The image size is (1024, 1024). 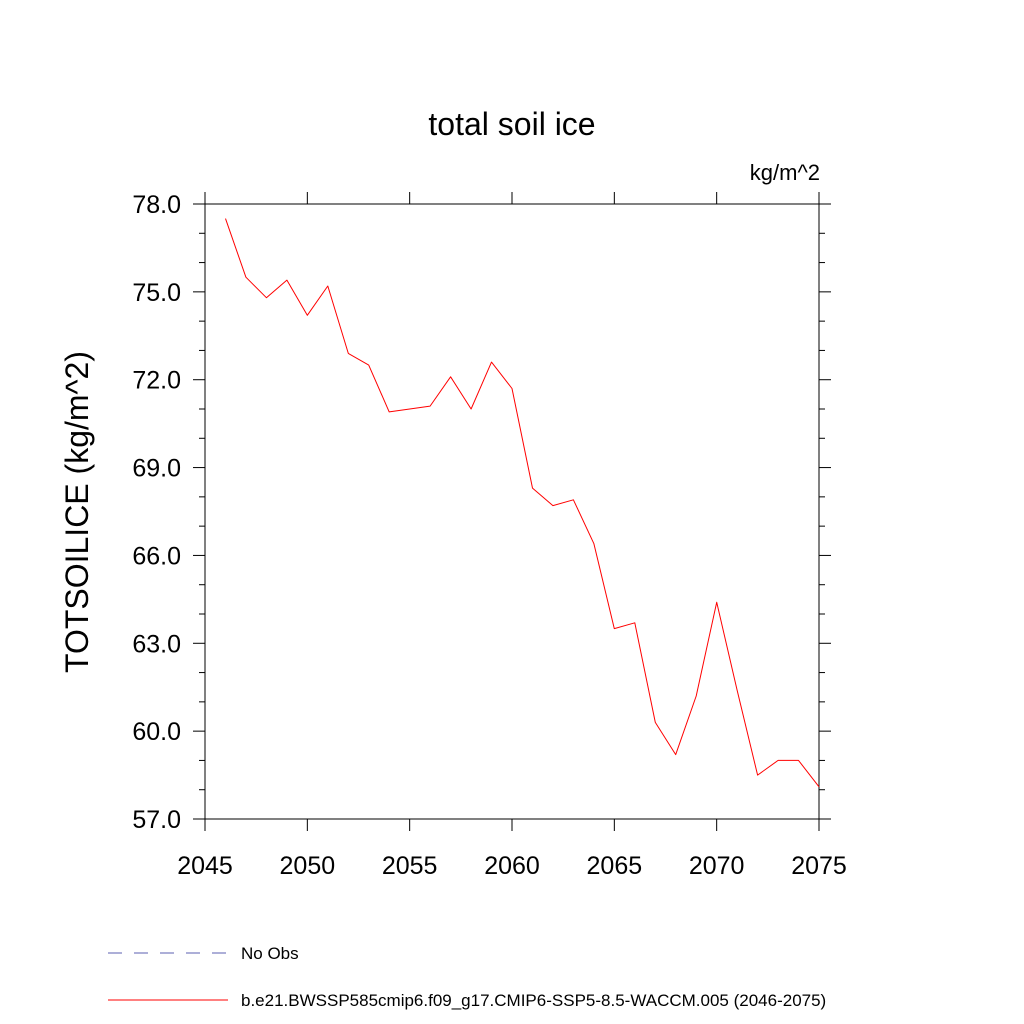 What do you see at coordinates (156, 820) in the screenshot?
I see `y-tick-label: 57.0` at bounding box center [156, 820].